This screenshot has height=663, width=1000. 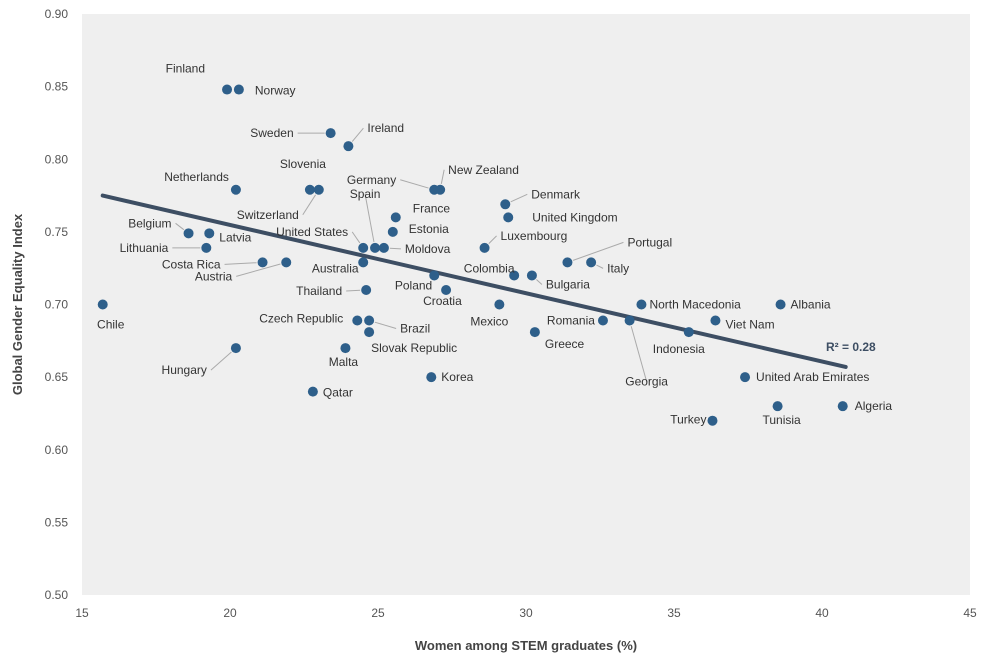 I want to click on point-qatar, so click(x=312, y=391).